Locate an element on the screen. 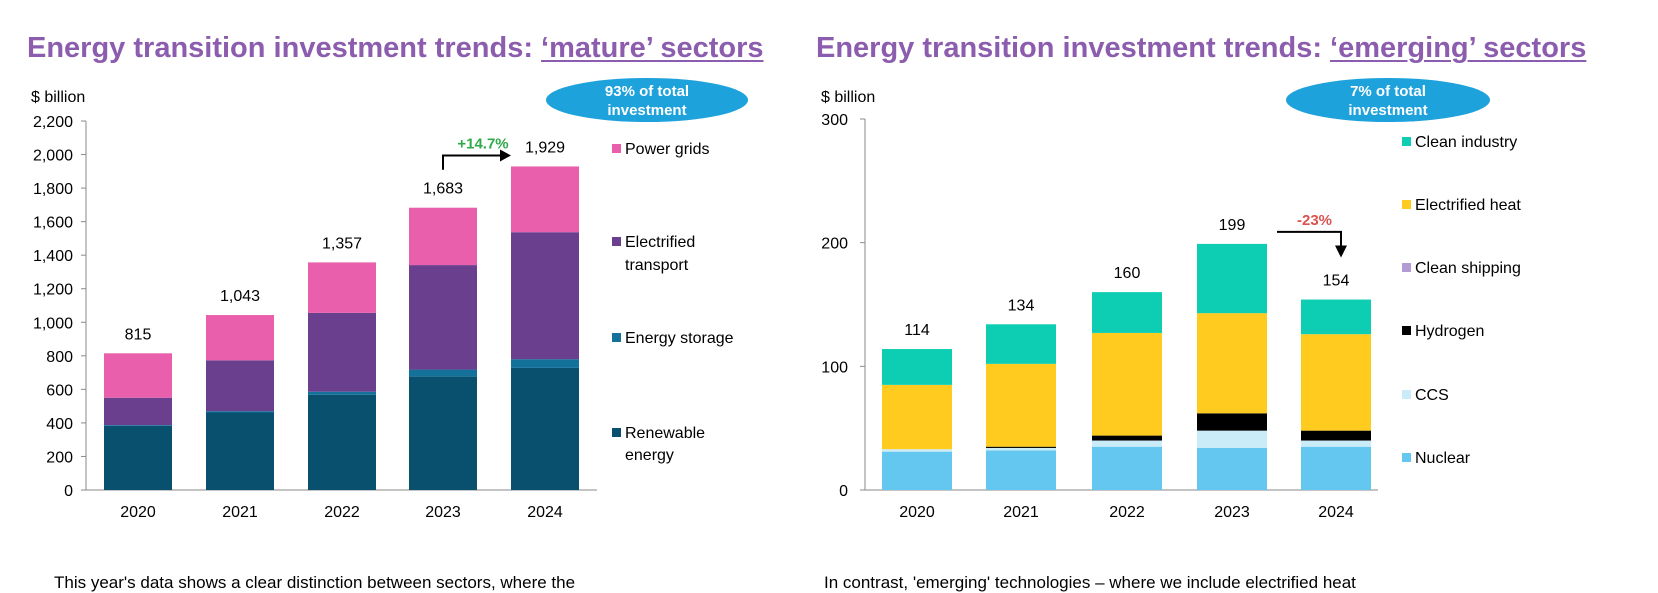  emerging-legend-label: Clean industry is located at coordinates (1466, 142).